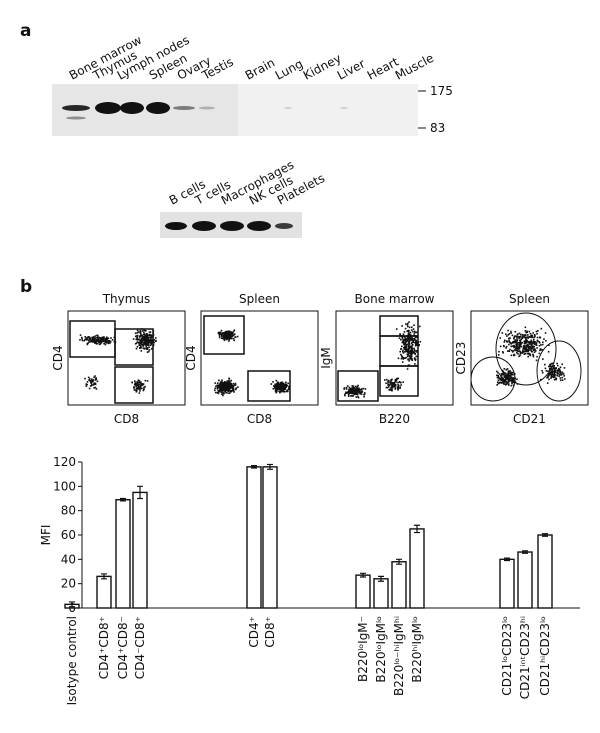 The width and height of the screenshot is (600, 733). I want to click on x-axis-title: B220, so click(394, 419).